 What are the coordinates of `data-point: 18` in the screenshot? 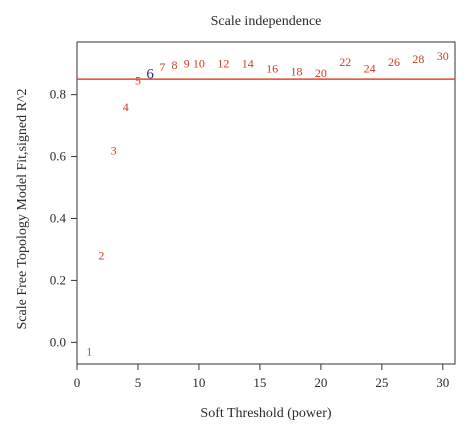 It's located at (296, 71).